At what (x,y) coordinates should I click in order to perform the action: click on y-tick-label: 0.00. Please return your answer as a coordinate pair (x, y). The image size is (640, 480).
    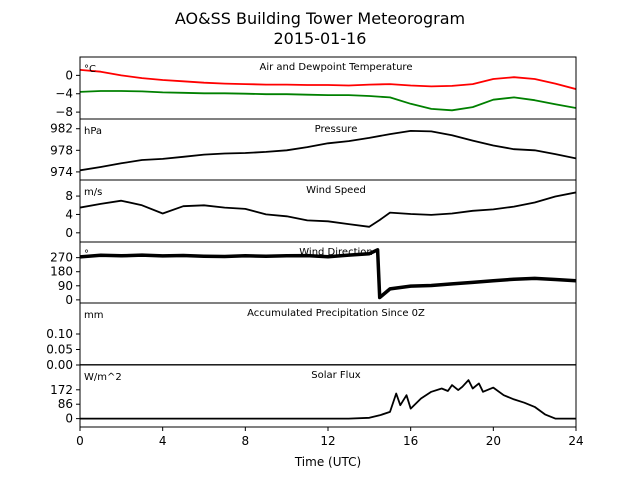
    Looking at the image, I should click on (59, 365).